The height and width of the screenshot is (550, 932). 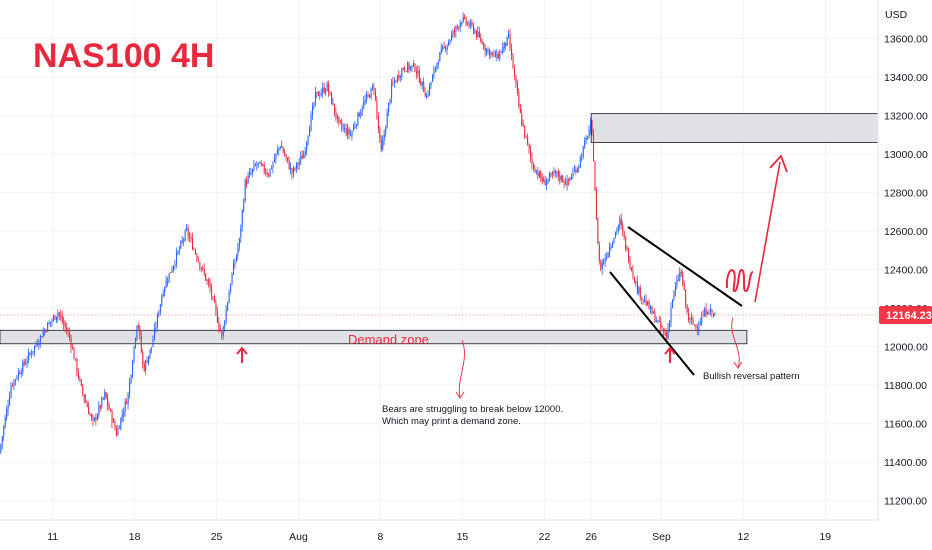 I want to click on time-tick-label: 15, so click(x=463, y=537).